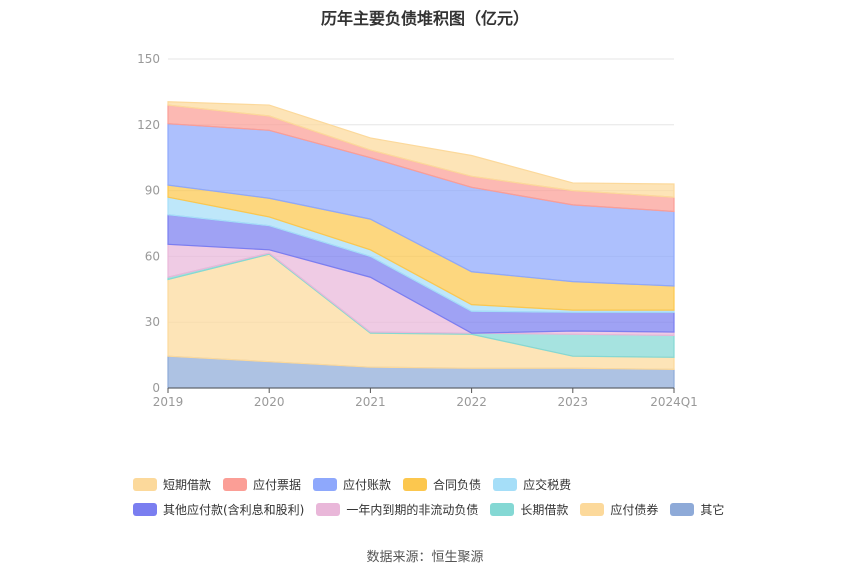 The image size is (850, 575). What do you see at coordinates (424, 18) in the screenshot?
I see `chart-title: 历年主要负债堆积图（亿元）` at bounding box center [424, 18].